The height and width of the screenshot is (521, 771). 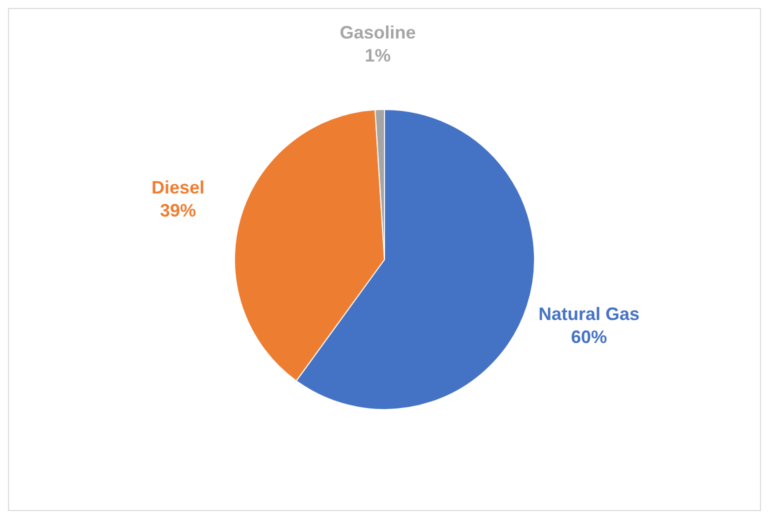 I want to click on slice-label: Gasoline, so click(x=378, y=32).